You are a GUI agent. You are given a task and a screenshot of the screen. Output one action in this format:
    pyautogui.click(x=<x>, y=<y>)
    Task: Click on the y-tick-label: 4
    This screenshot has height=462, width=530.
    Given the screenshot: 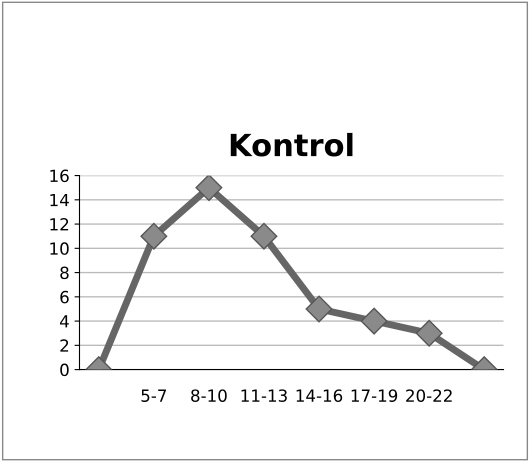 What is the action you would take?
    pyautogui.click(x=64, y=321)
    